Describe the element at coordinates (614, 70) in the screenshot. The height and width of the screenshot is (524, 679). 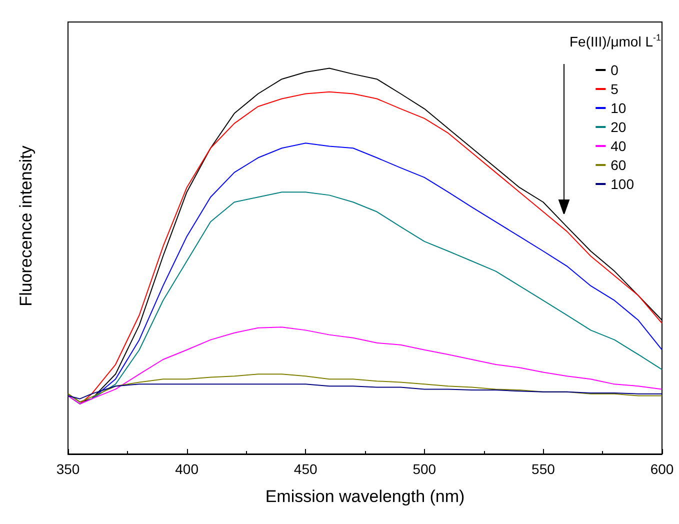
I see `legend-label: 0` at that location.